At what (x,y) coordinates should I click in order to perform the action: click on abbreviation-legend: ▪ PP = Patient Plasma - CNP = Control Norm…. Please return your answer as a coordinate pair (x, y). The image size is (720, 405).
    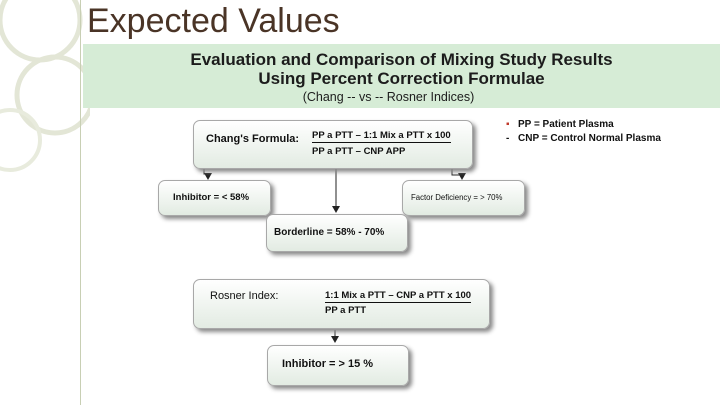
    Looking at the image, I should click on (583, 132).